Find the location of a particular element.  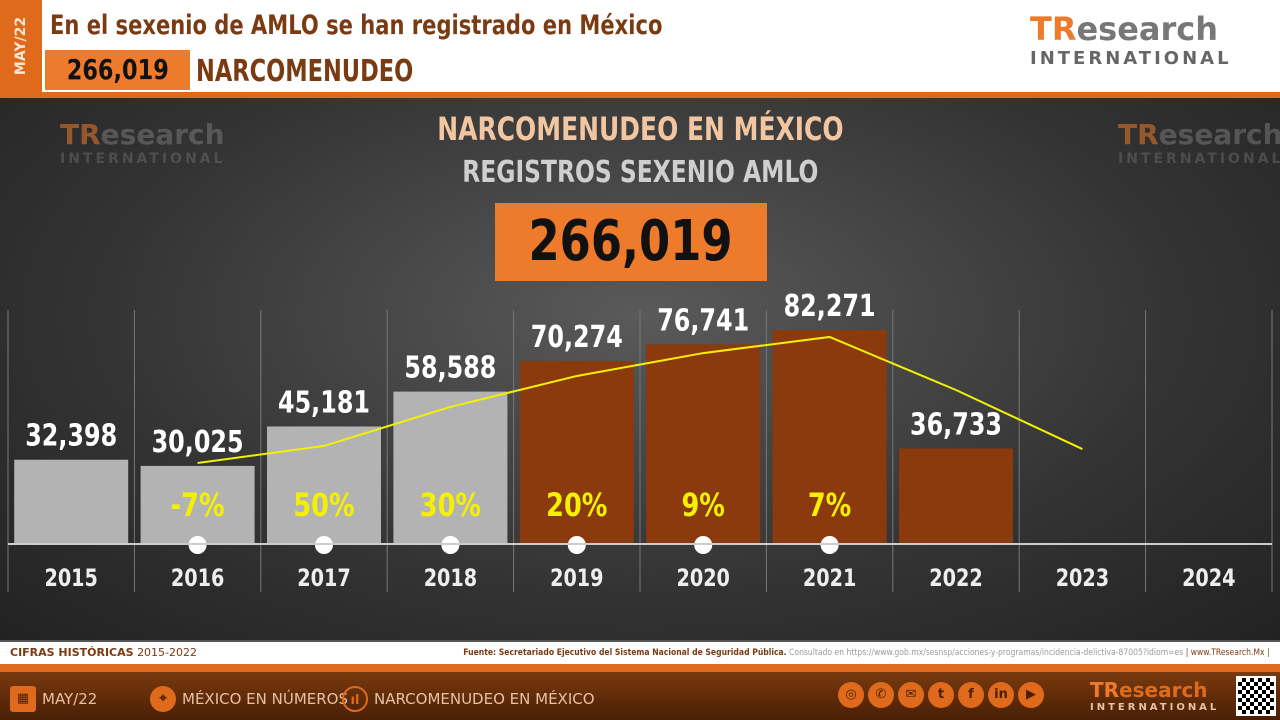

watermark-logo-right: TResearch INTERNATIONAL is located at coordinates (1199, 142).